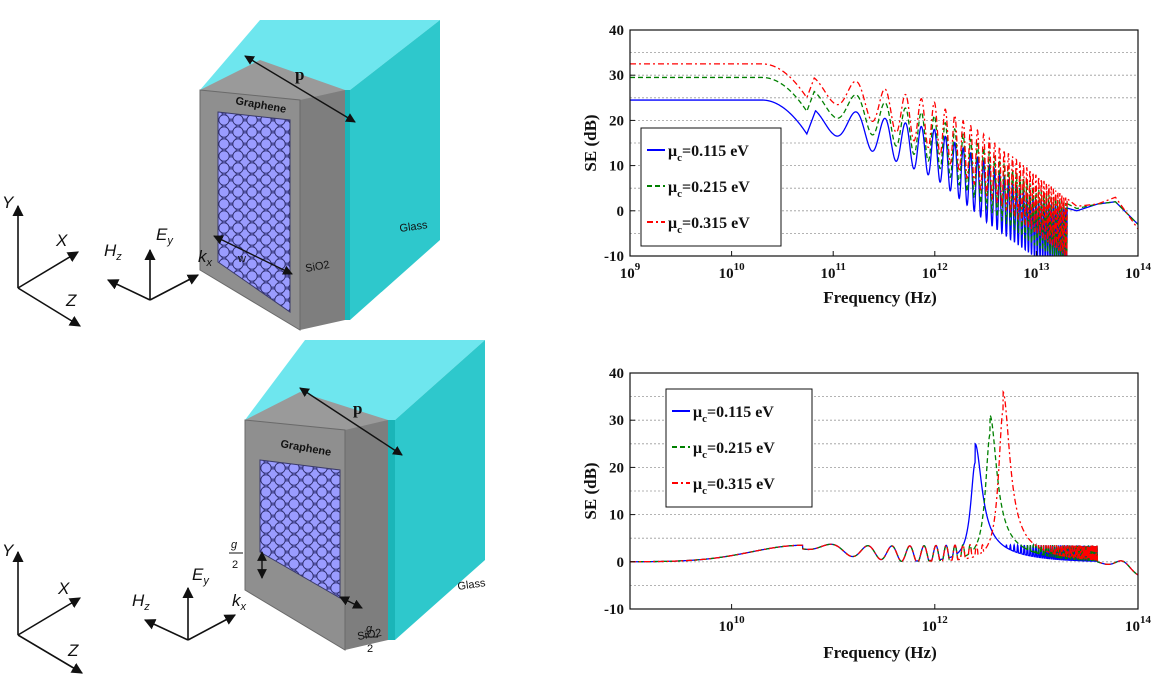 The width and height of the screenshot is (1158, 699). Describe the element at coordinates (113, 252) in the screenshot. I see `field-h-label-top: Hz` at that location.